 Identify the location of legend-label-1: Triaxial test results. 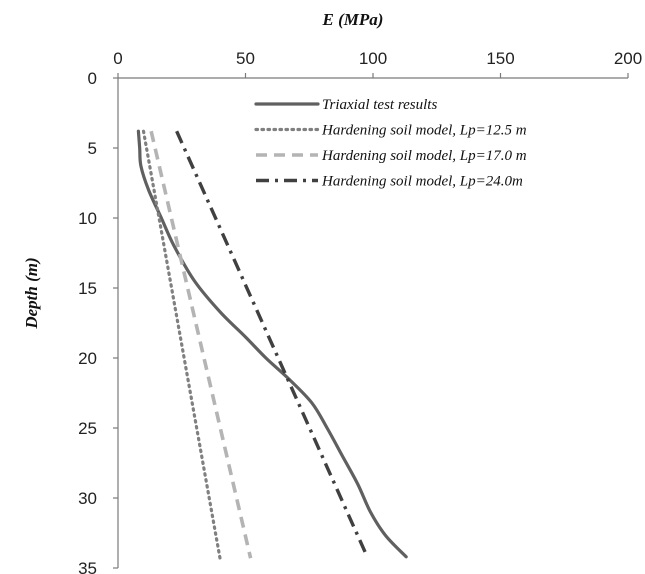
(379, 105).